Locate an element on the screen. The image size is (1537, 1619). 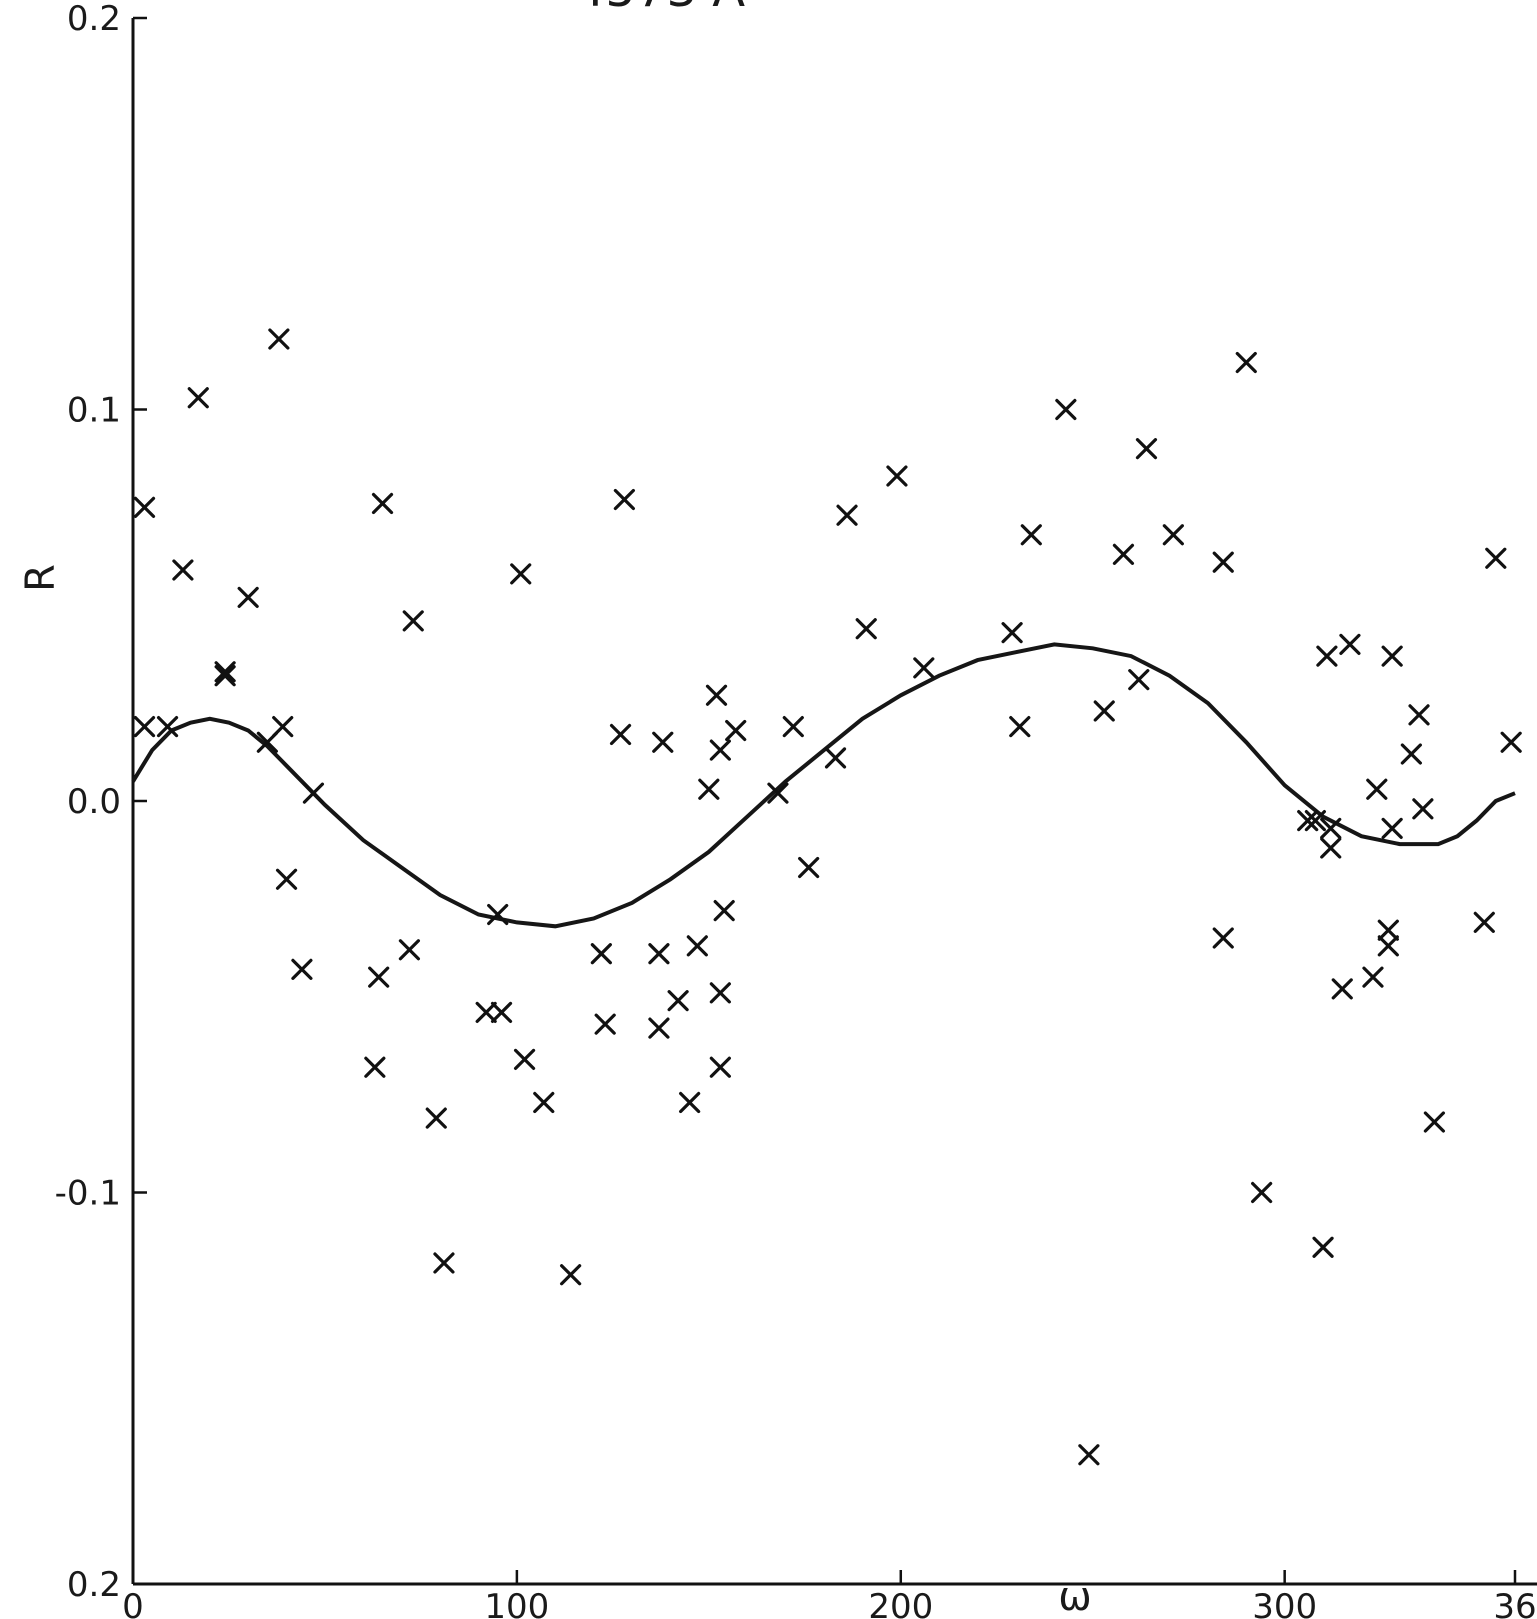
y-tick-label: 0.1 is located at coordinates (94, 411).